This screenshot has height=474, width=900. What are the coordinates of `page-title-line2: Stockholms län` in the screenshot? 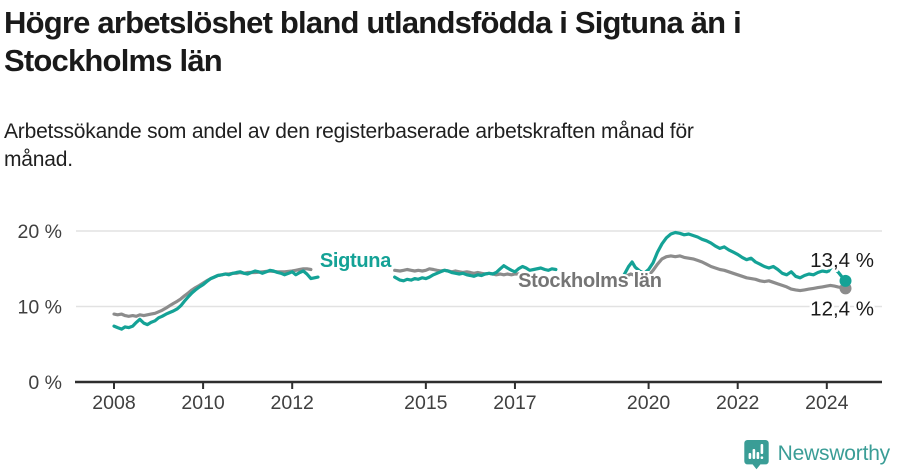 It's located at (113, 60).